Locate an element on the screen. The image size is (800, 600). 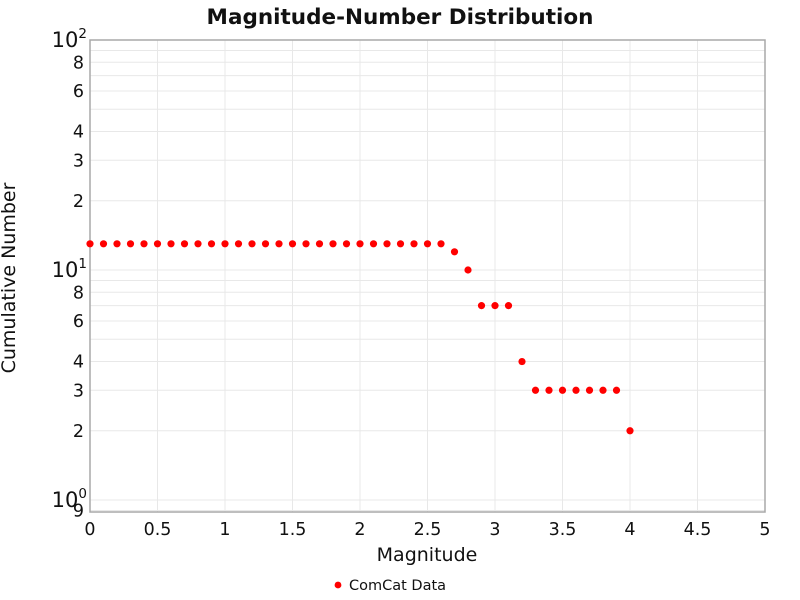
x-tick-label: 2.5 is located at coordinates (428, 530).